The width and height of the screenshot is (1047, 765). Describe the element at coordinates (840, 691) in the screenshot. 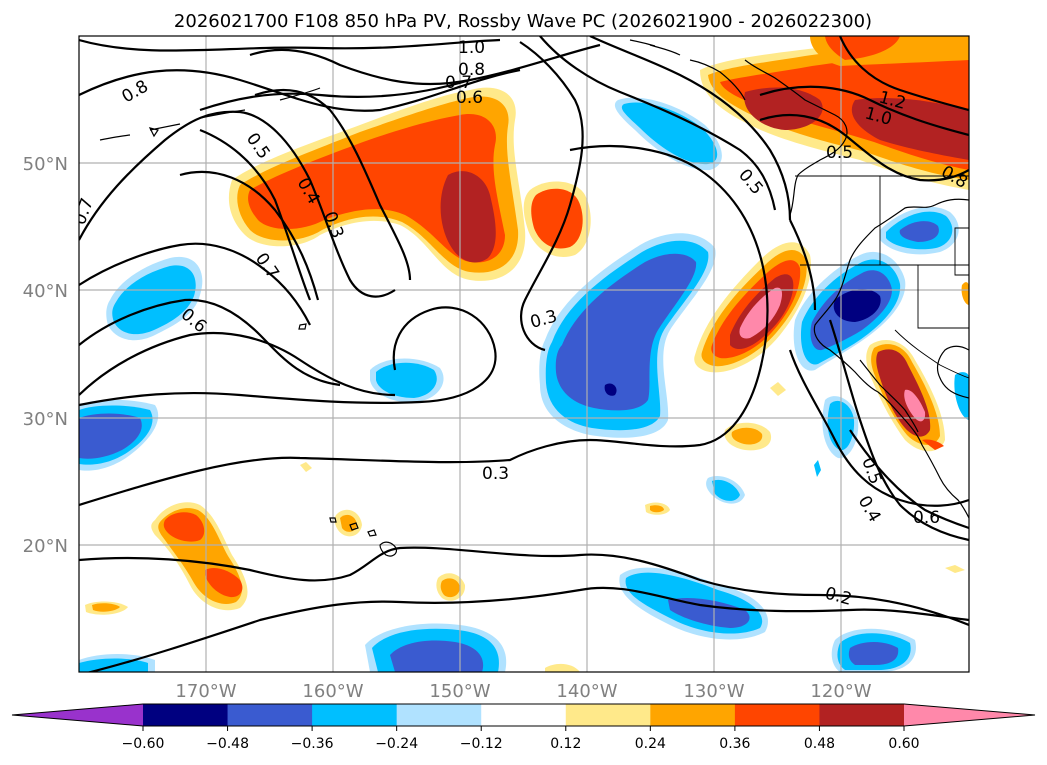

I see `lon-label: 120°W` at that location.